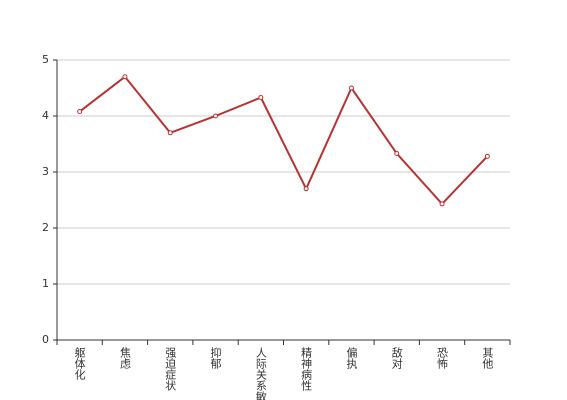 This screenshot has width=567, height=400. Describe the element at coordinates (45, 227) in the screenshot. I see `y-tick-label: 2` at that location.